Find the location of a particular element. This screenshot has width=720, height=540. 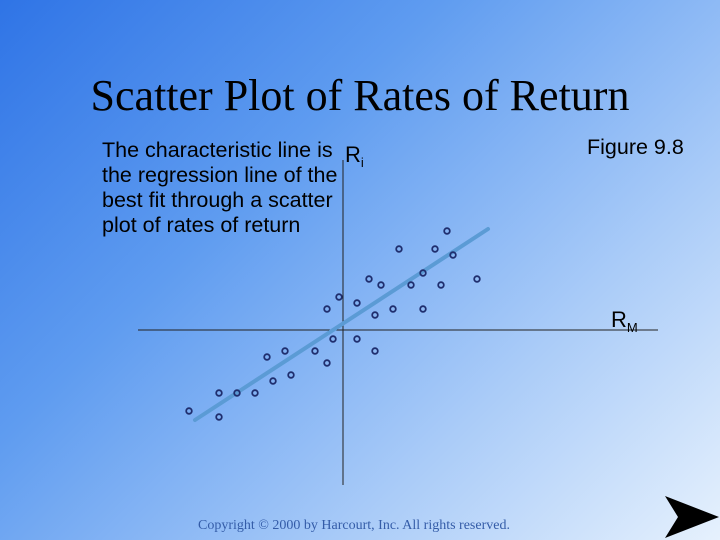

x-axis-label: RM is located at coordinates (624, 321).